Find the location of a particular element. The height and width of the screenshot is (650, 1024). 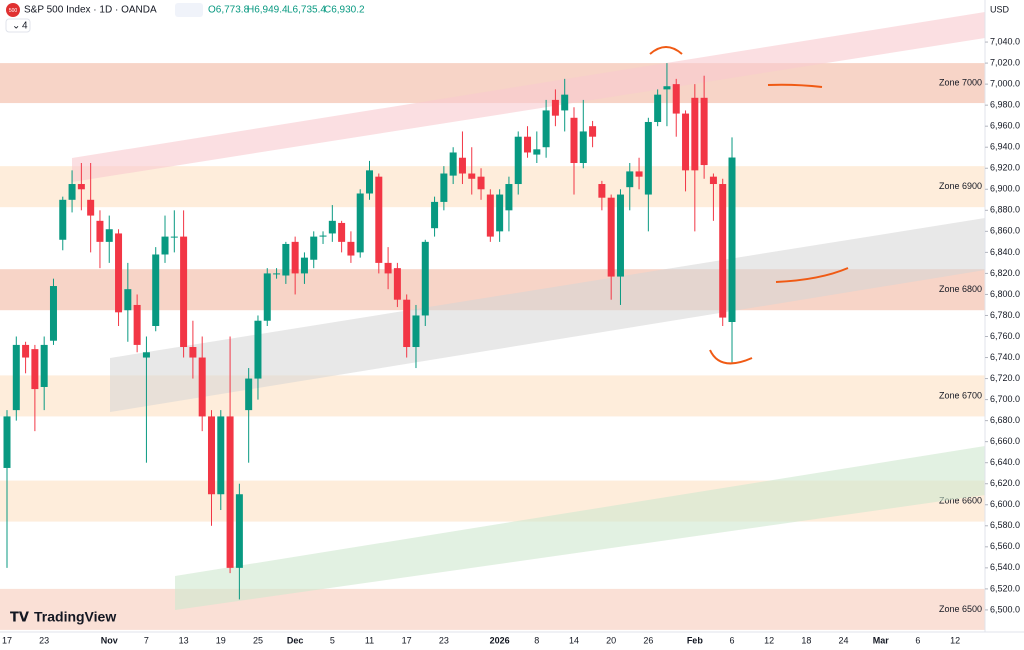

x-tick-label: 6 is located at coordinates (917, 640).